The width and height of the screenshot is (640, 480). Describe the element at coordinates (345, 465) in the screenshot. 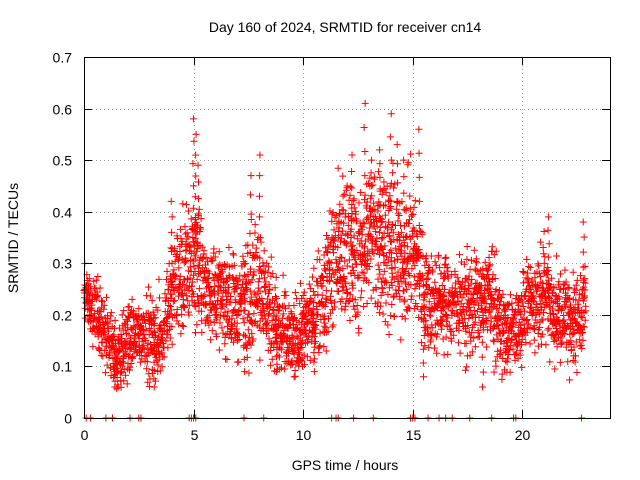

I see `x-axis-label: GPS time / hours` at that location.